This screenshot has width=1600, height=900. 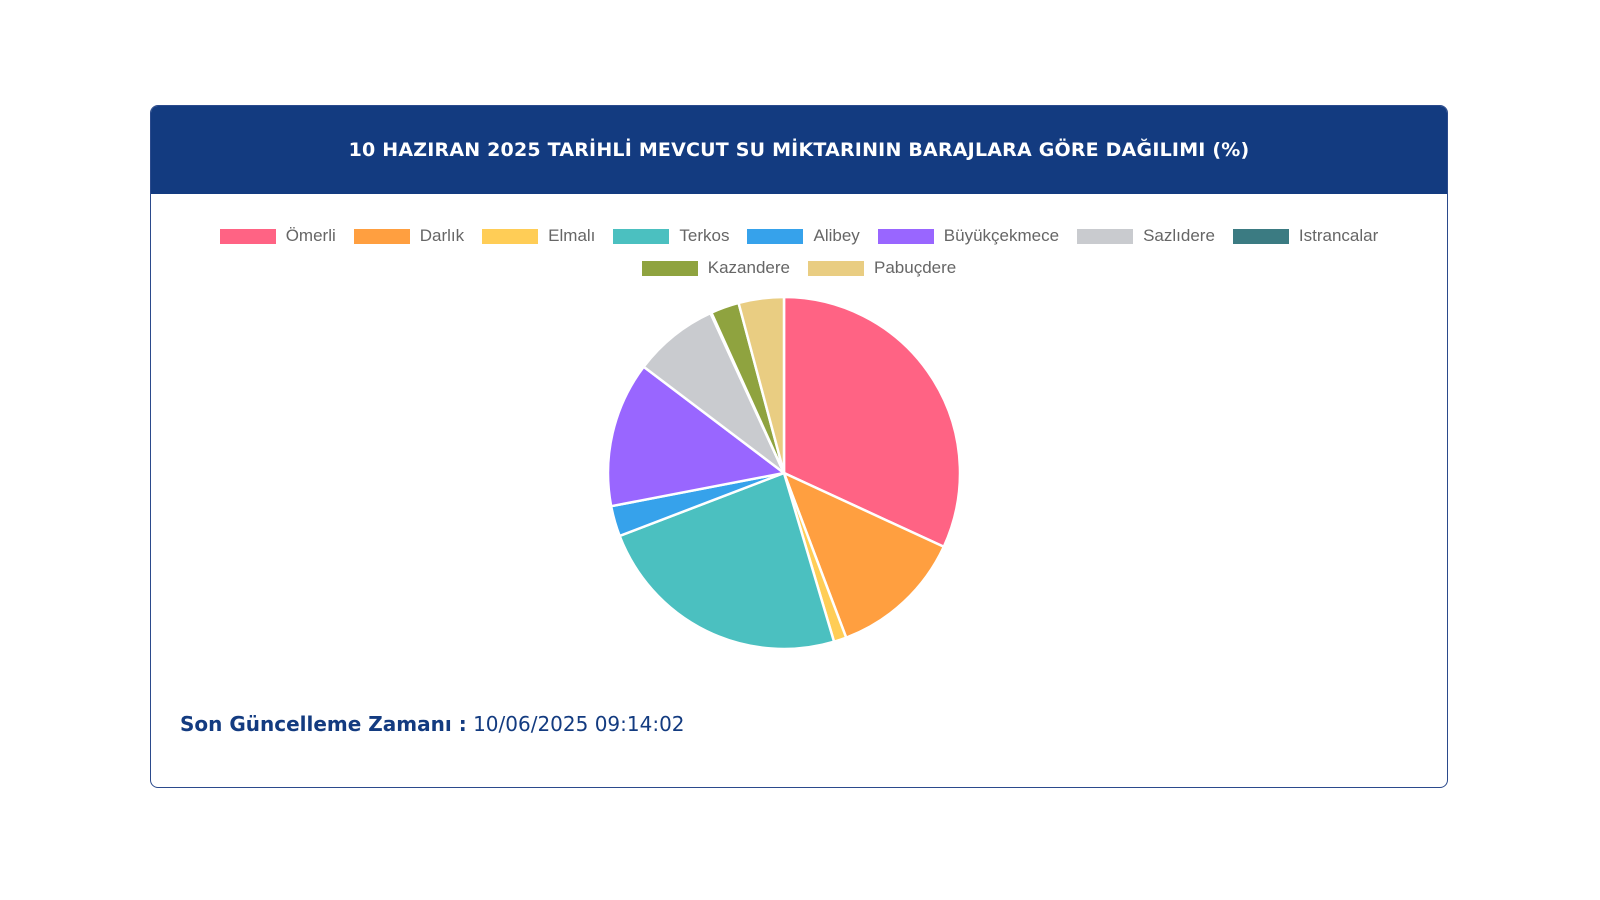 I want to click on legend-item: Elmalı, so click(x=538, y=236).